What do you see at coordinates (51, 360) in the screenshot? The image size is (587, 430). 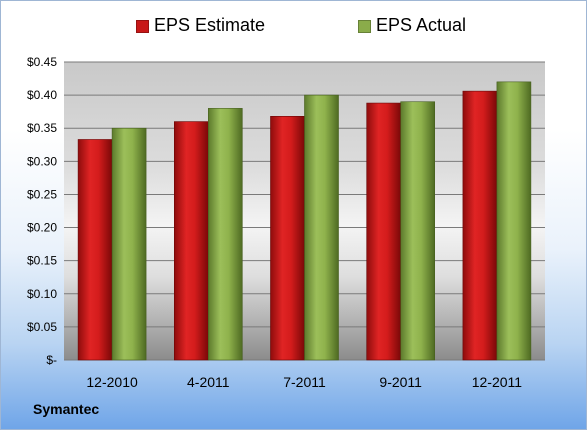 I see `y-tick-label: $-` at bounding box center [51, 360].